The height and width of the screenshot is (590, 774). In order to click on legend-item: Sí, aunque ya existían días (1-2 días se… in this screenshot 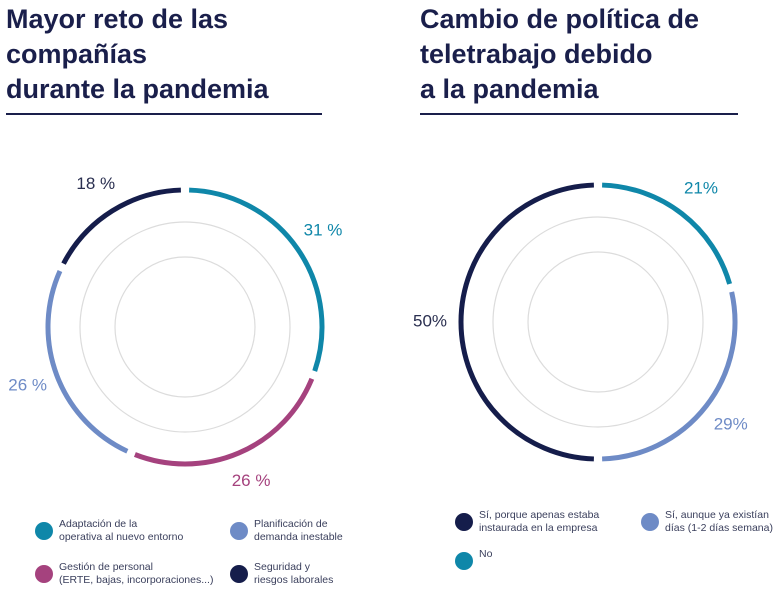, I will do `click(707, 522)`.